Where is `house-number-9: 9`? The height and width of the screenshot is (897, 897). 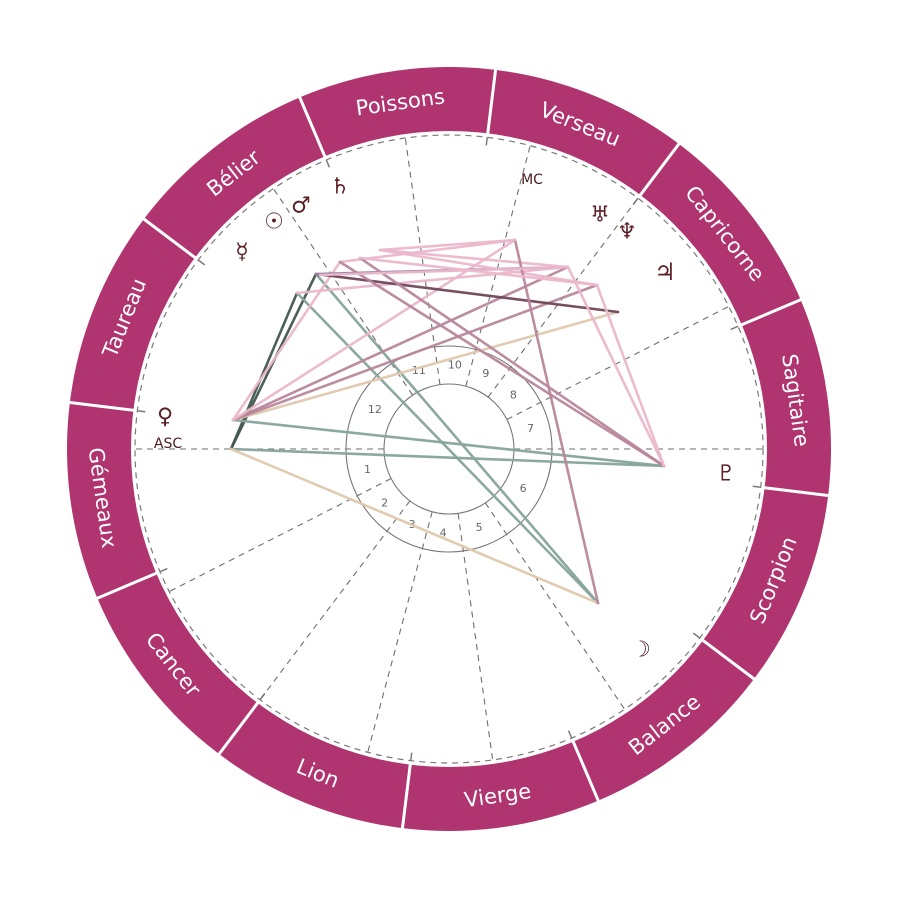 house-number-9: 9 is located at coordinates (485, 373).